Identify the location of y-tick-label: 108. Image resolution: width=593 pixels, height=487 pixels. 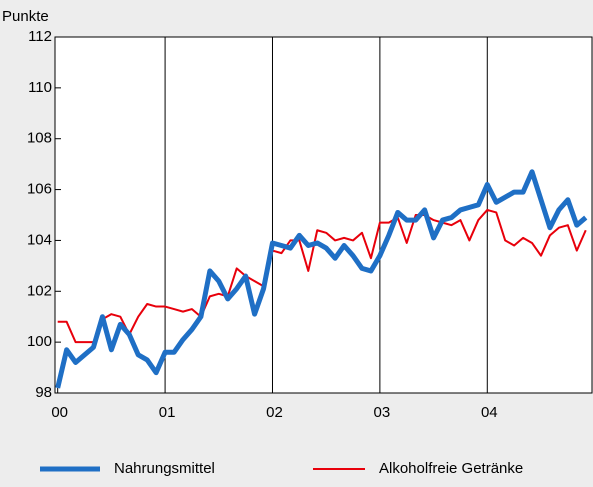
(39, 138).